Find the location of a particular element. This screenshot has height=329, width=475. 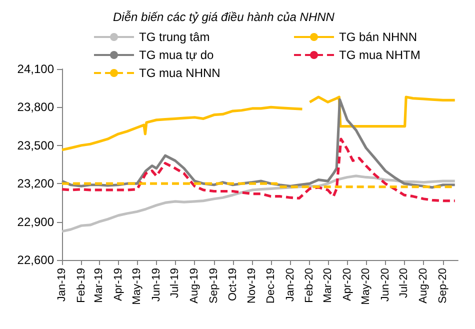

x-tick-label: Sep-19 is located at coordinates (214, 286).